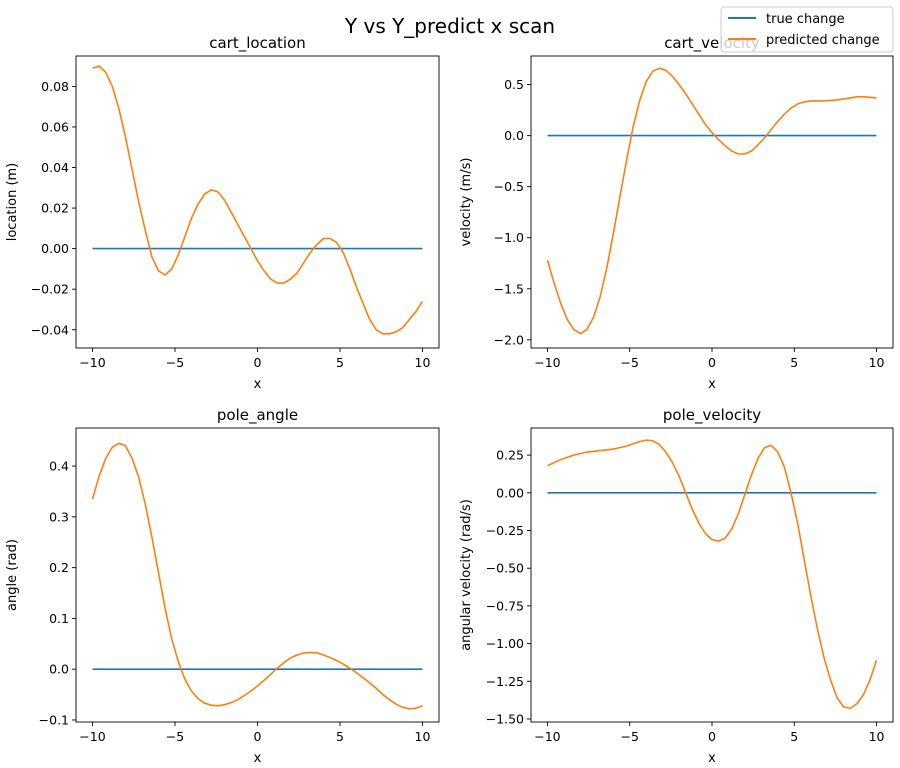 This screenshot has height=768, width=900. I want to click on y-tick-label: 0.25, so click(510, 455).